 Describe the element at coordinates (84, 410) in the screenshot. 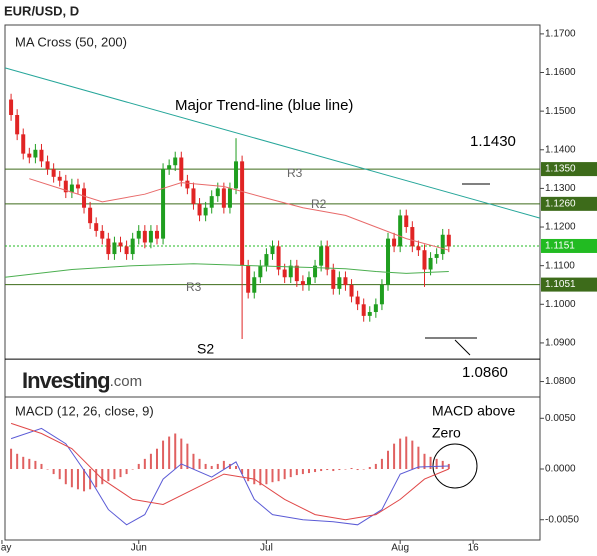

I see `panel-title: MACD (12, 26, close, 9)` at that location.